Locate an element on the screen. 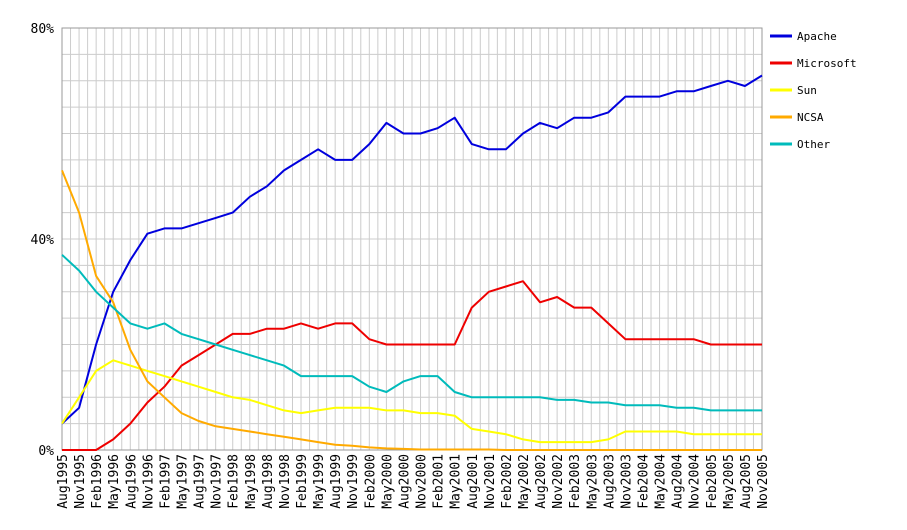  x-tick-label: May2004 is located at coordinates (661, 481).